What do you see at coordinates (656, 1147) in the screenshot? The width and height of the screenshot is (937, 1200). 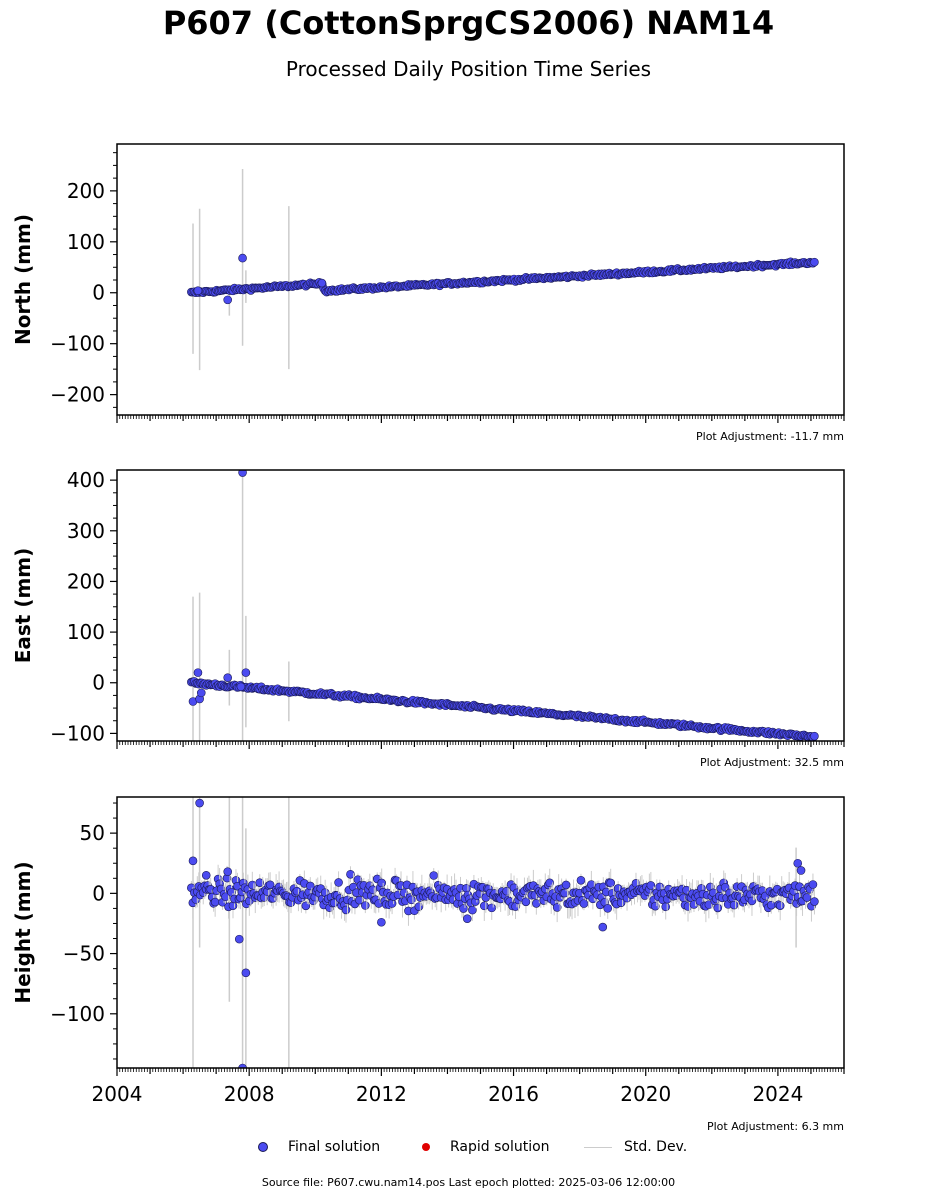 I see `legend-std-label: Std. Dev.` at bounding box center [656, 1147].